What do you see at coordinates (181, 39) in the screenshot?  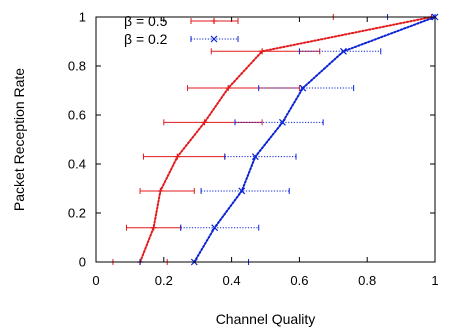 I see `legend-entry-beta-0-2: β = 0.2` at bounding box center [181, 39].